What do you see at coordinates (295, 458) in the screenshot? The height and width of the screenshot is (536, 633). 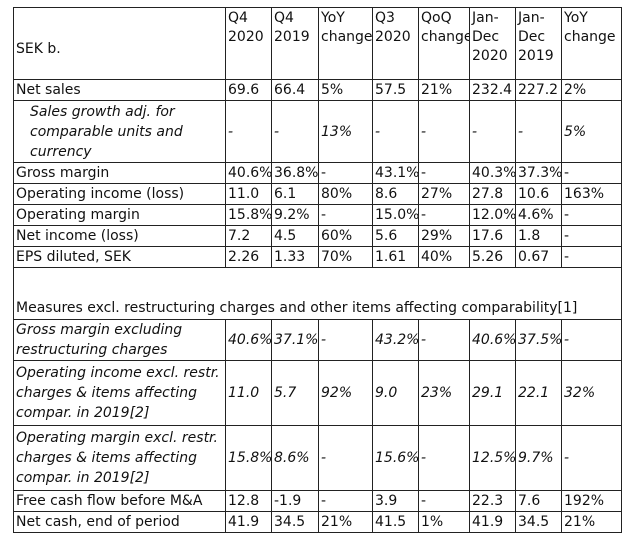 I see `row-value: 8.6%` at bounding box center [295, 458].